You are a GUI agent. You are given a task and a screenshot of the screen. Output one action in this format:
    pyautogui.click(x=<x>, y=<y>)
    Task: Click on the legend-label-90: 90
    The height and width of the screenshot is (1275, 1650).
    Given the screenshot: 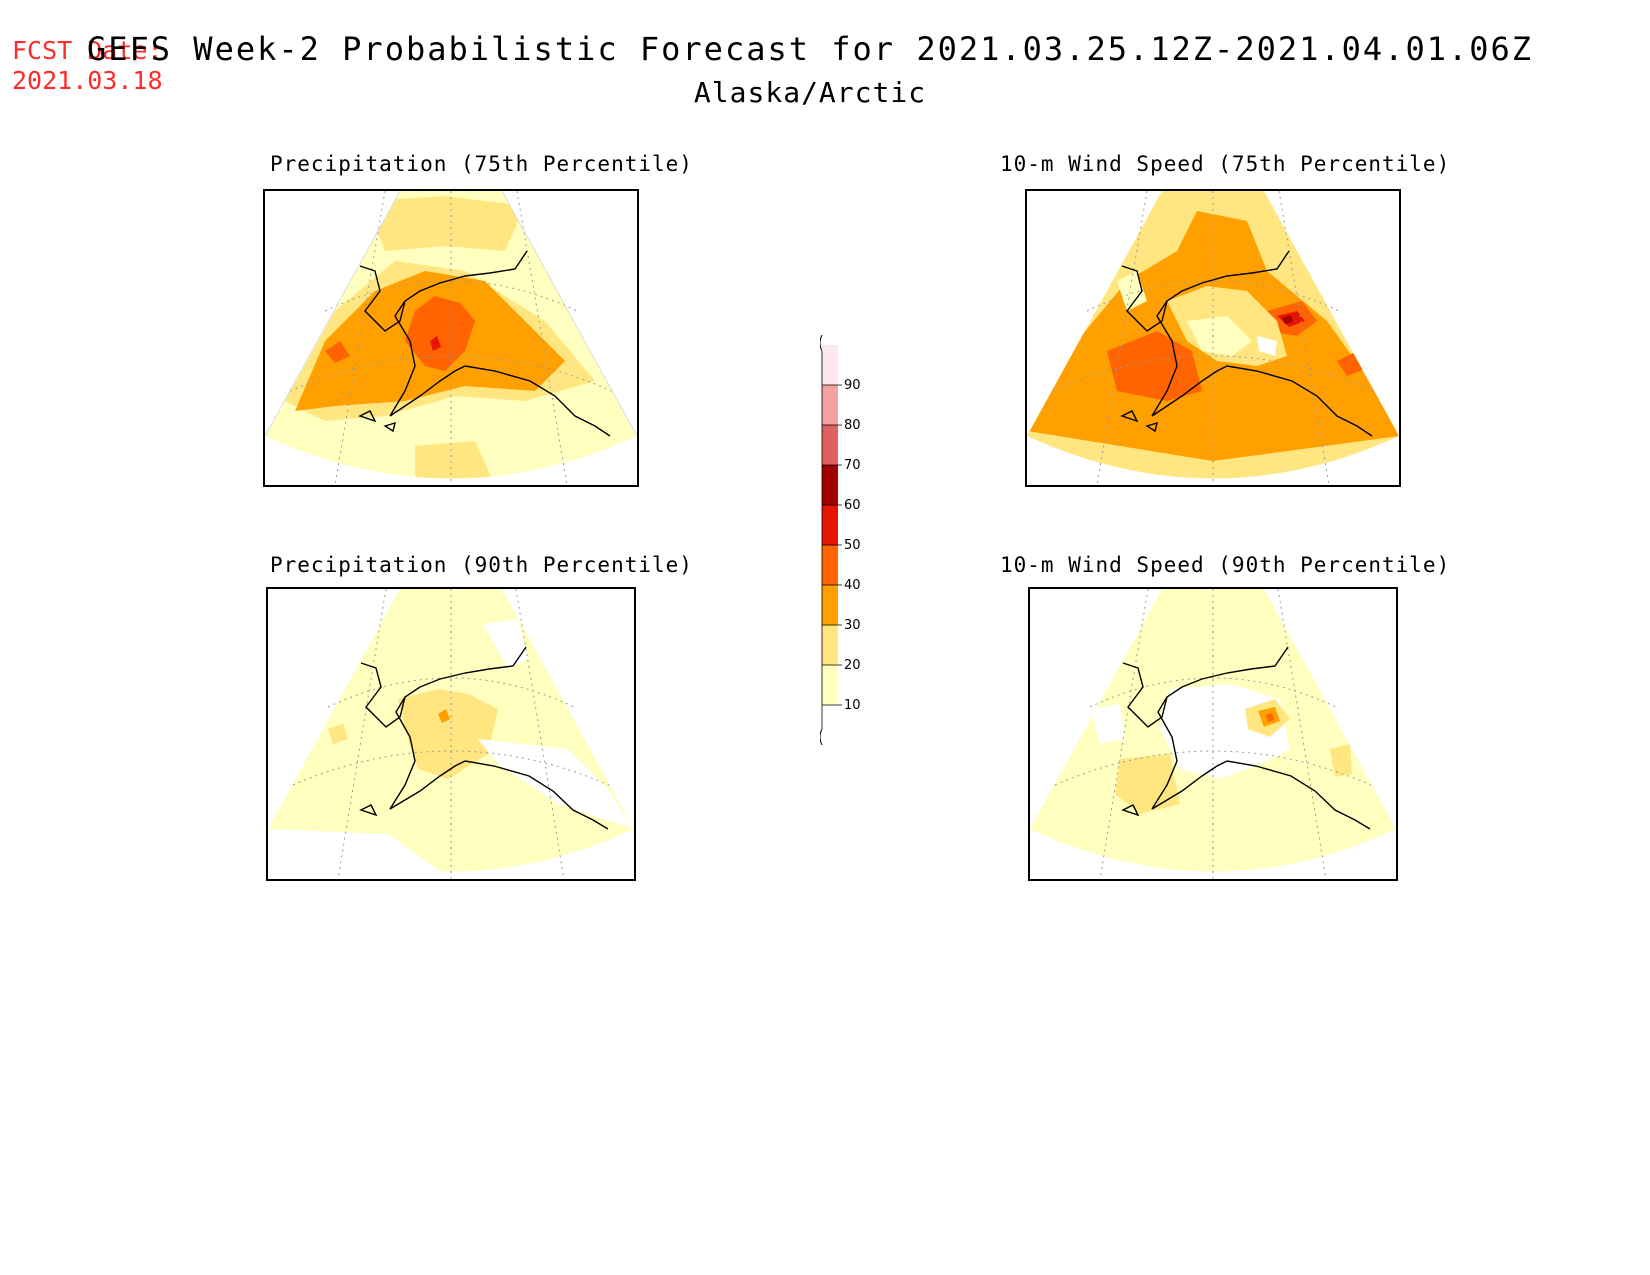 What is the action you would take?
    pyautogui.click(x=852, y=385)
    